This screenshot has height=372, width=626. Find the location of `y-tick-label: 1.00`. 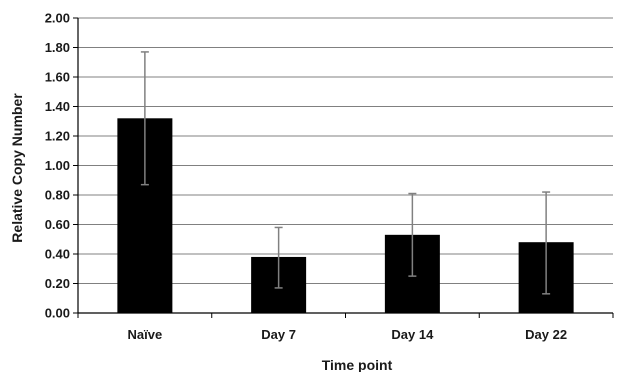

y-tick-label: 1.00 is located at coordinates (57, 165).